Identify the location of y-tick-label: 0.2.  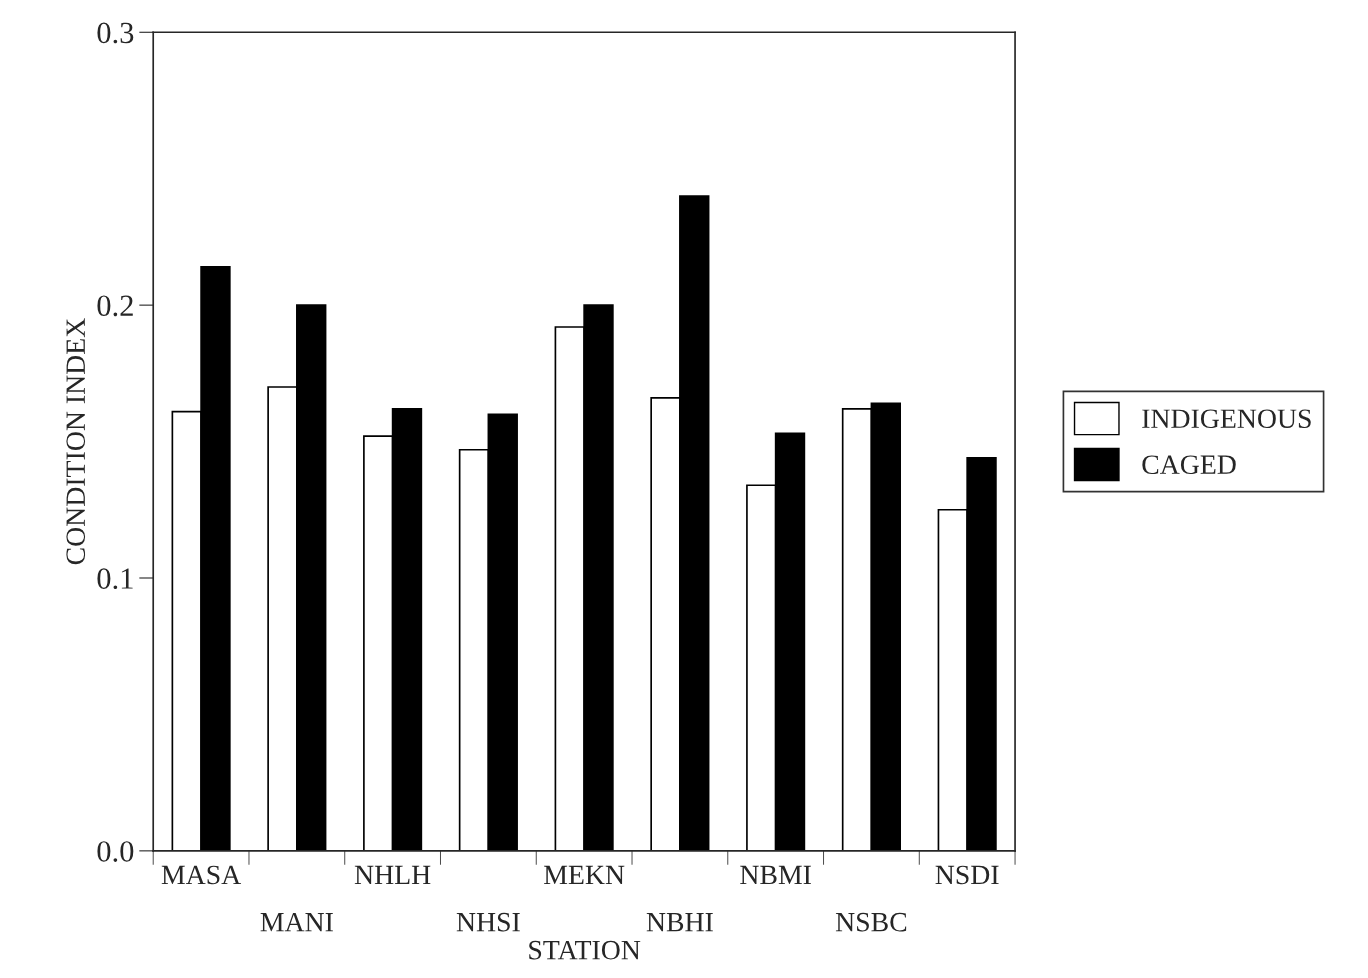
(115, 306).